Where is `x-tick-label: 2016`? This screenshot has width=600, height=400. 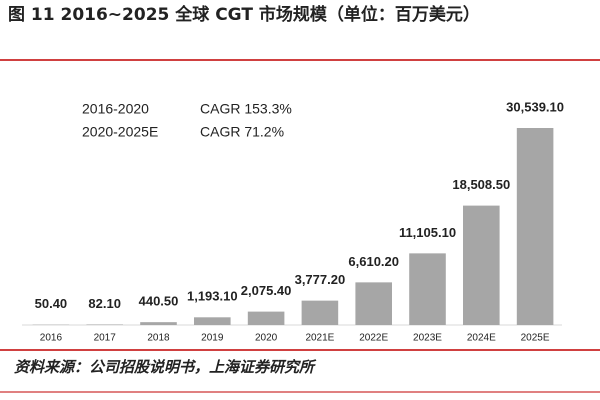 x-tick-label: 2016 is located at coordinates (51, 338).